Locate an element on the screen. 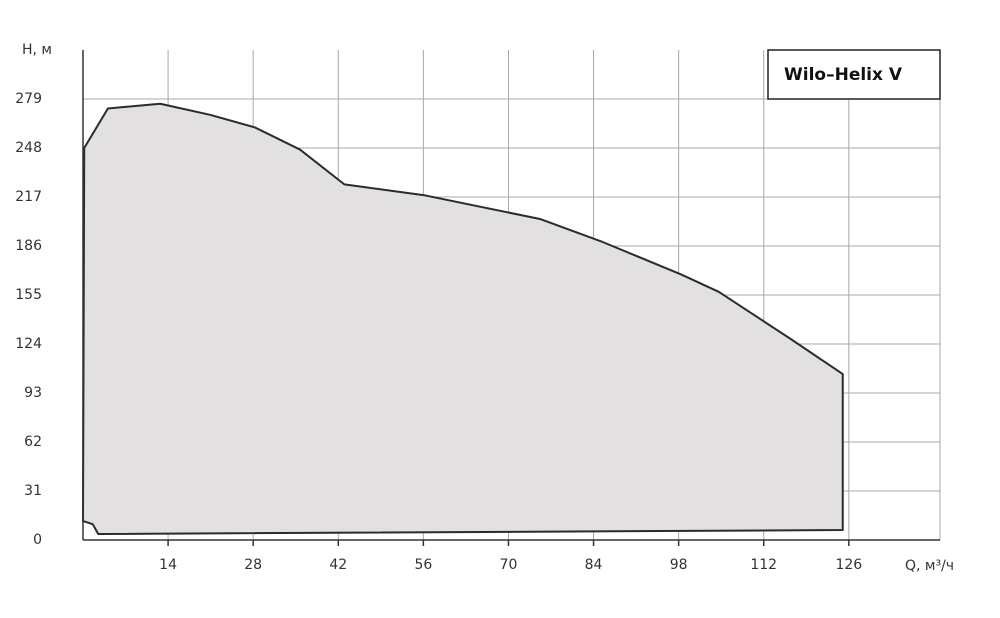  x-tick-label: 56 is located at coordinates (423, 565).